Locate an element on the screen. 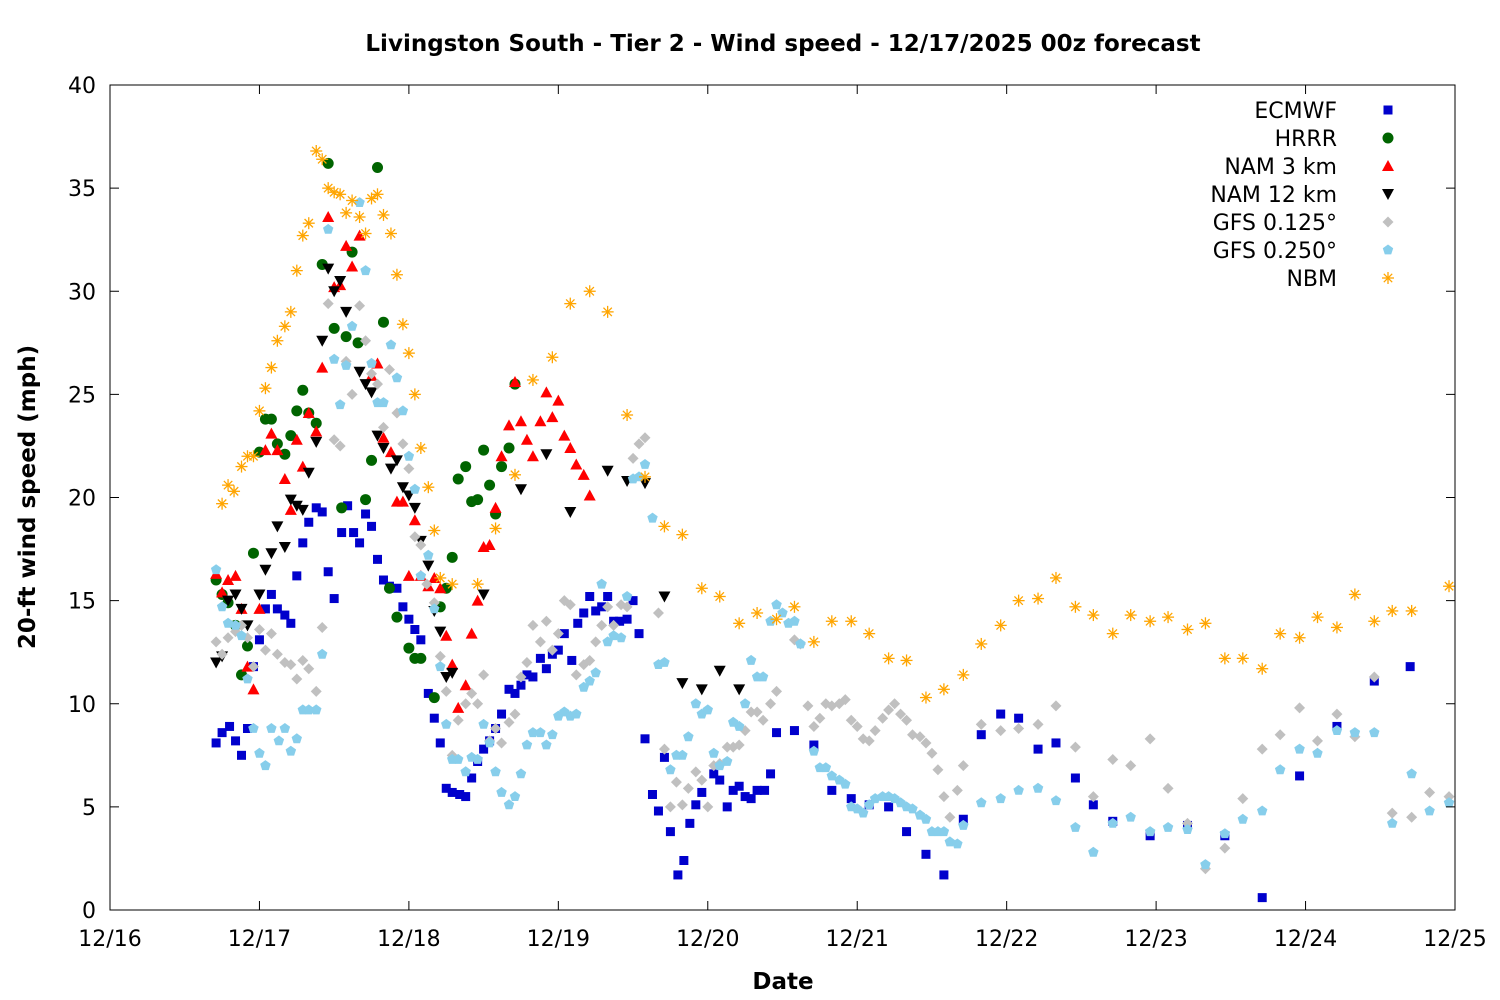 This screenshot has height=1000, width=1500. y-tick-label: 10 is located at coordinates (82, 705).